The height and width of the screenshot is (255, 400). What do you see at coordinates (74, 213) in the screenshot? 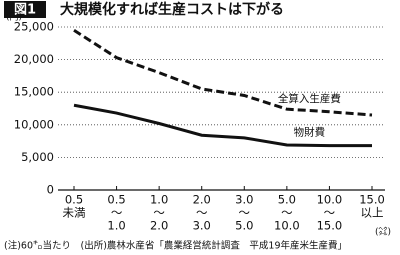
I see `x-tick-label: 未満` at bounding box center [74, 213].